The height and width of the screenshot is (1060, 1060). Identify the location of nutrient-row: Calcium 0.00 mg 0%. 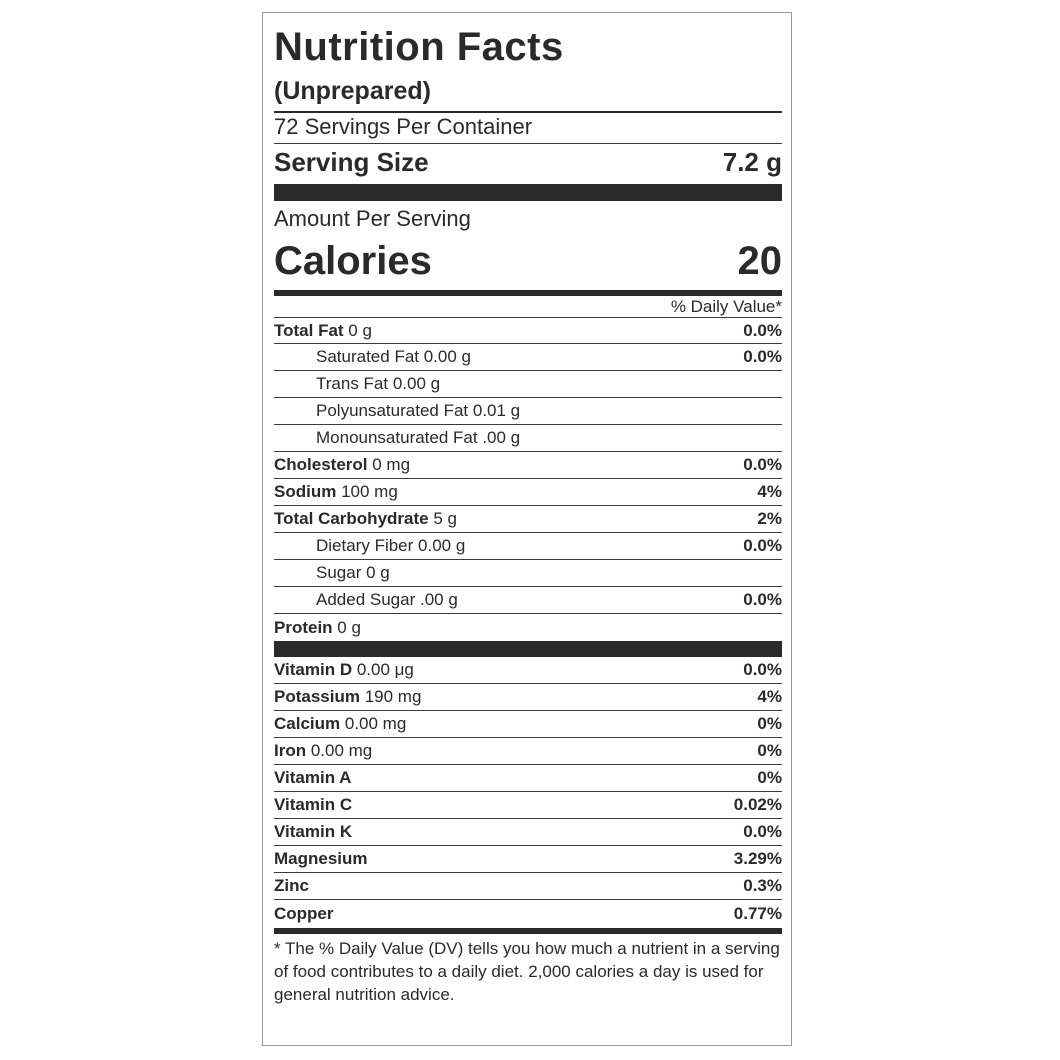
(528, 724).